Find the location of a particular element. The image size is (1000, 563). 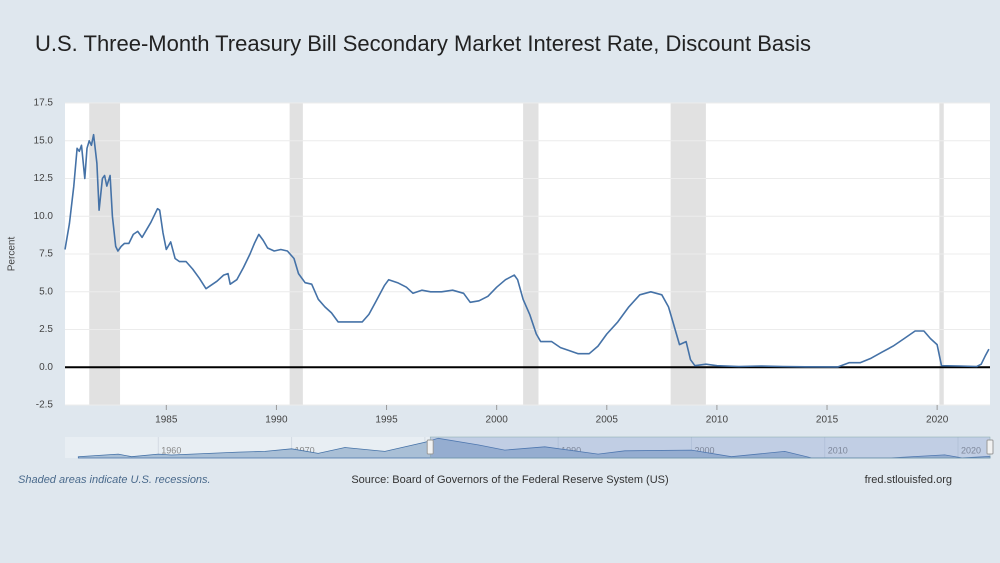

navigator-tick-label: 1970 is located at coordinates (305, 450).